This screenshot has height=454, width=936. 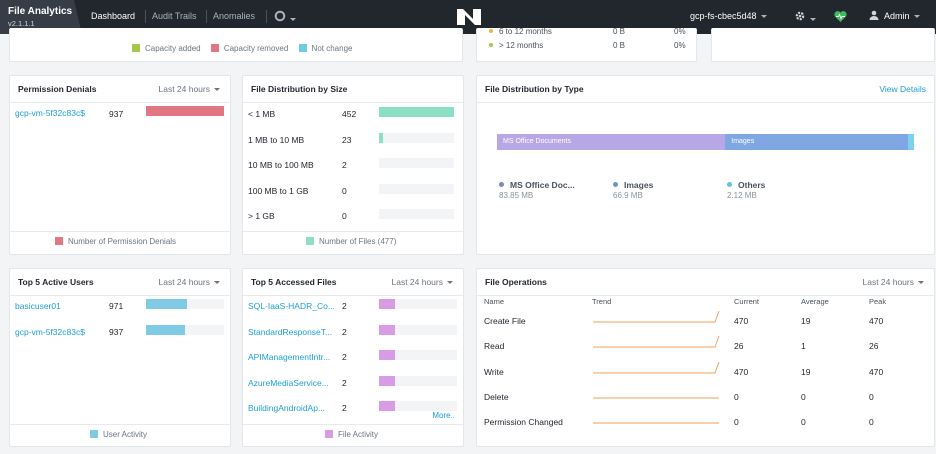 What do you see at coordinates (496, 396) in the screenshot?
I see `operation-name: Delete` at bounding box center [496, 396].